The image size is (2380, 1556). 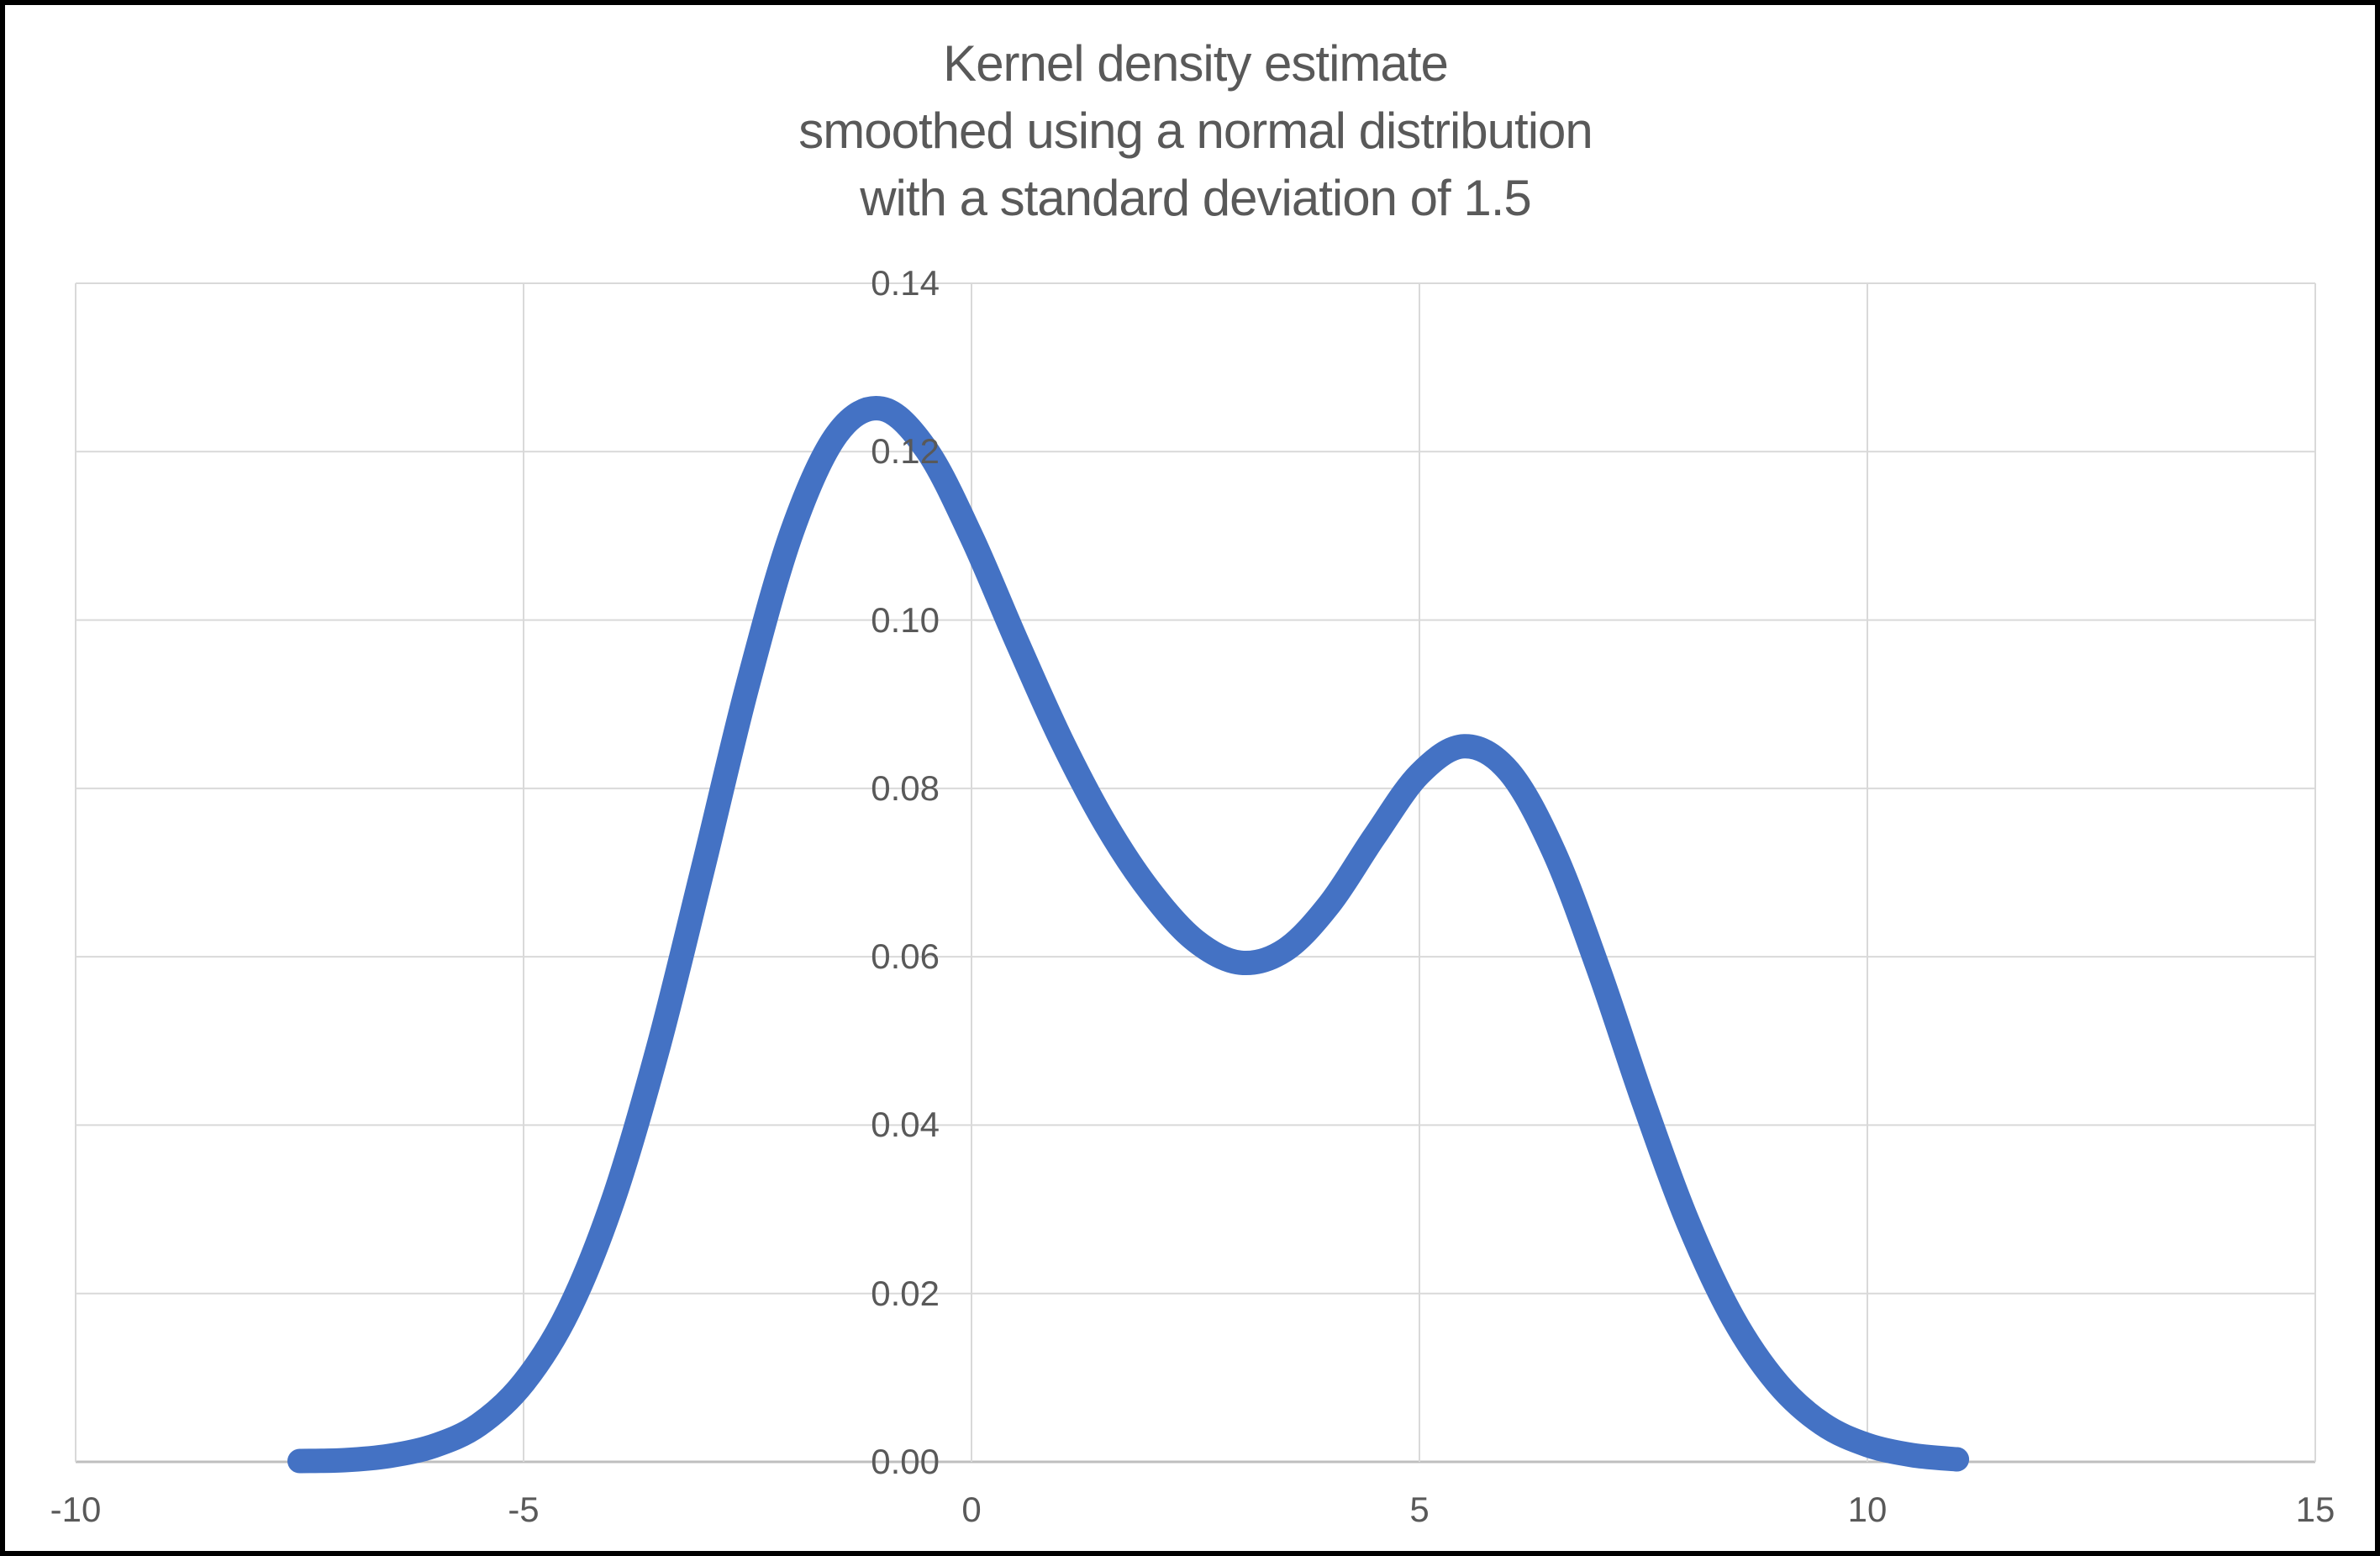 I want to click on x-axis-tick-label: 0, so click(x=971, y=1509).